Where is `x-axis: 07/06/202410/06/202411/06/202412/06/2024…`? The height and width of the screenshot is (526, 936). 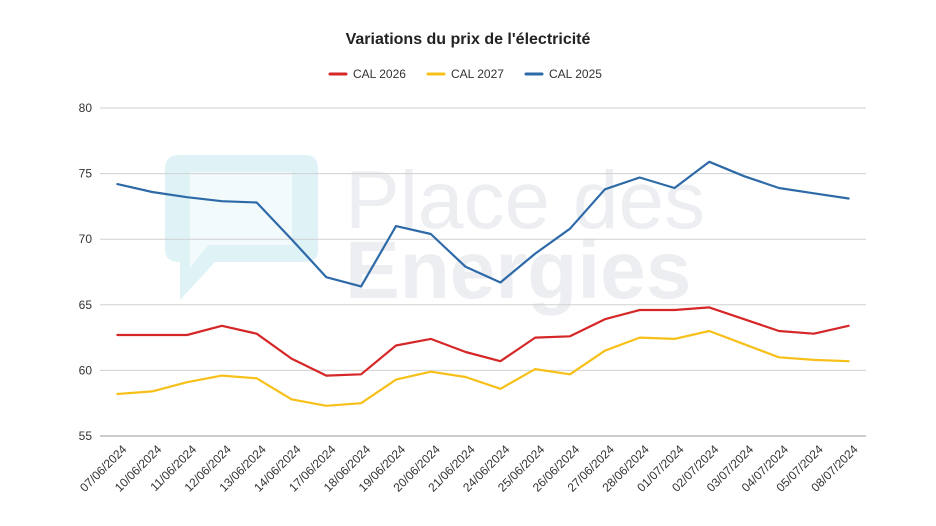
x-axis: 07/06/202410/06/202411/06/202412/06/2024… is located at coordinates (469, 468).